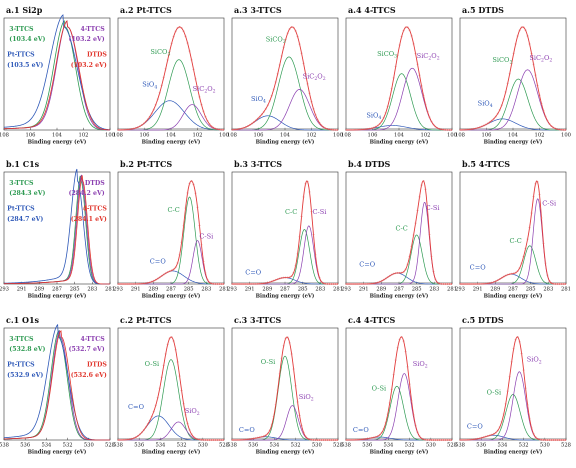  I want to click on panel-title: a.4 4-TTCS, so click(372, 10).